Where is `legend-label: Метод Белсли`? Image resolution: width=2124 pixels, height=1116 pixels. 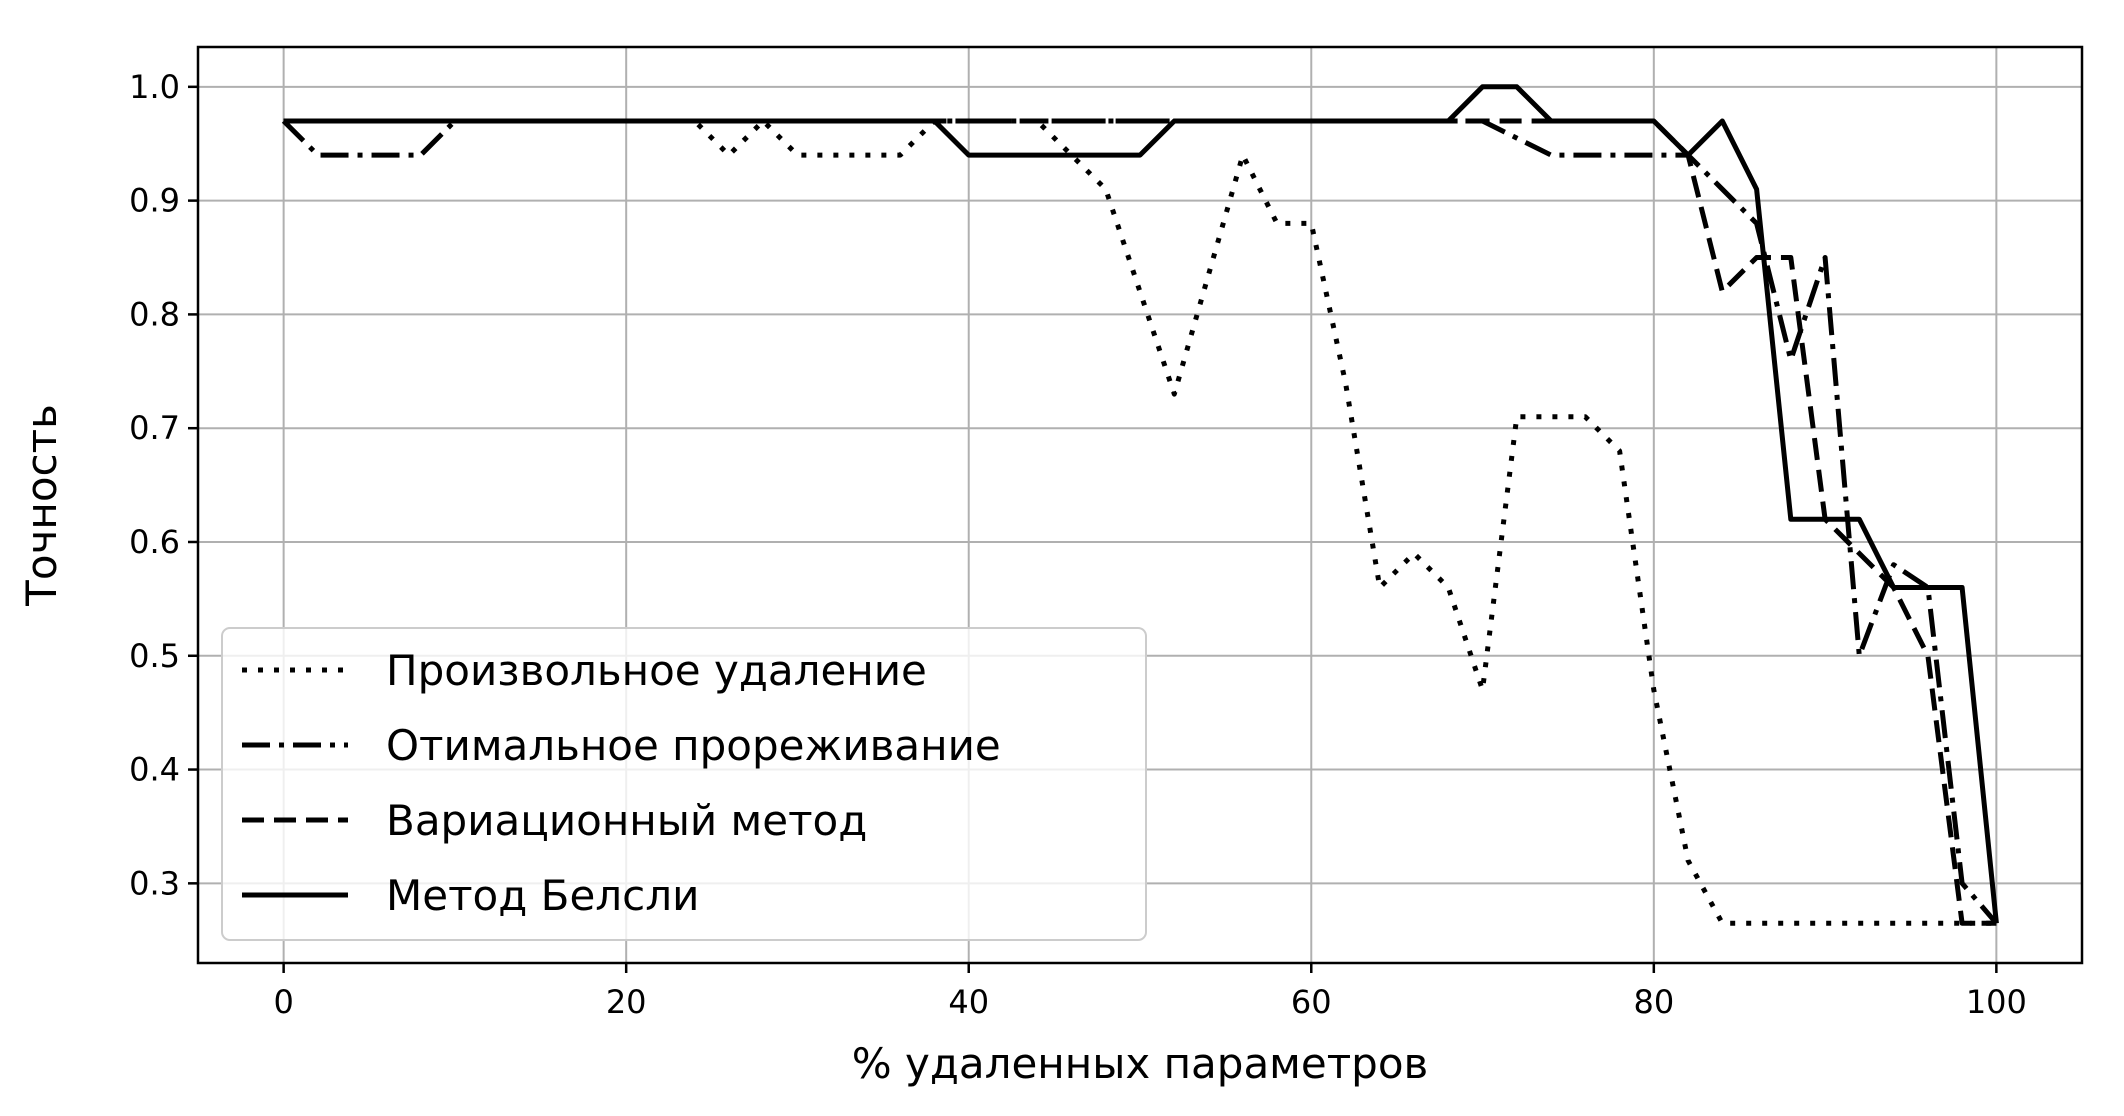
legend-label: Метод Белсли is located at coordinates (542, 895).